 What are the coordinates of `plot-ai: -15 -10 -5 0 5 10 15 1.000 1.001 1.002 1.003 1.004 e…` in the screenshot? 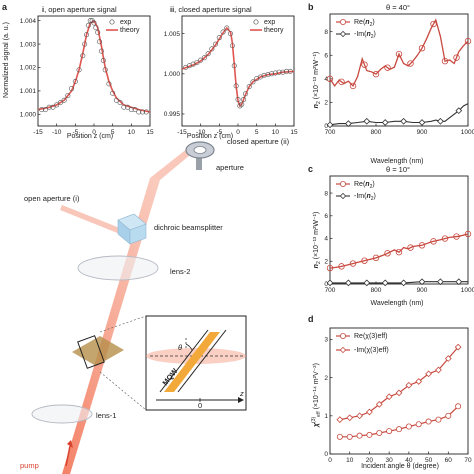 It's located at (87, 75).